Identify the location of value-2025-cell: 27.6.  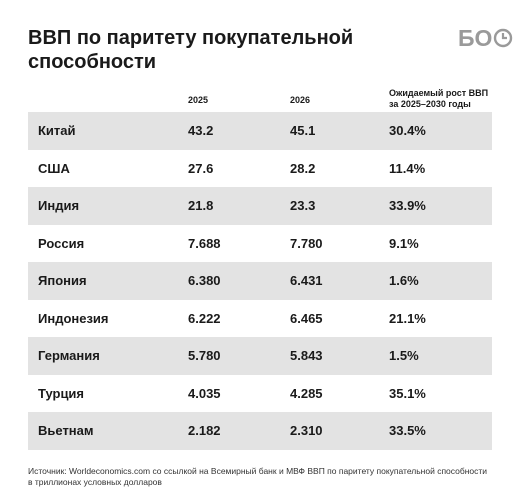
(201, 168).